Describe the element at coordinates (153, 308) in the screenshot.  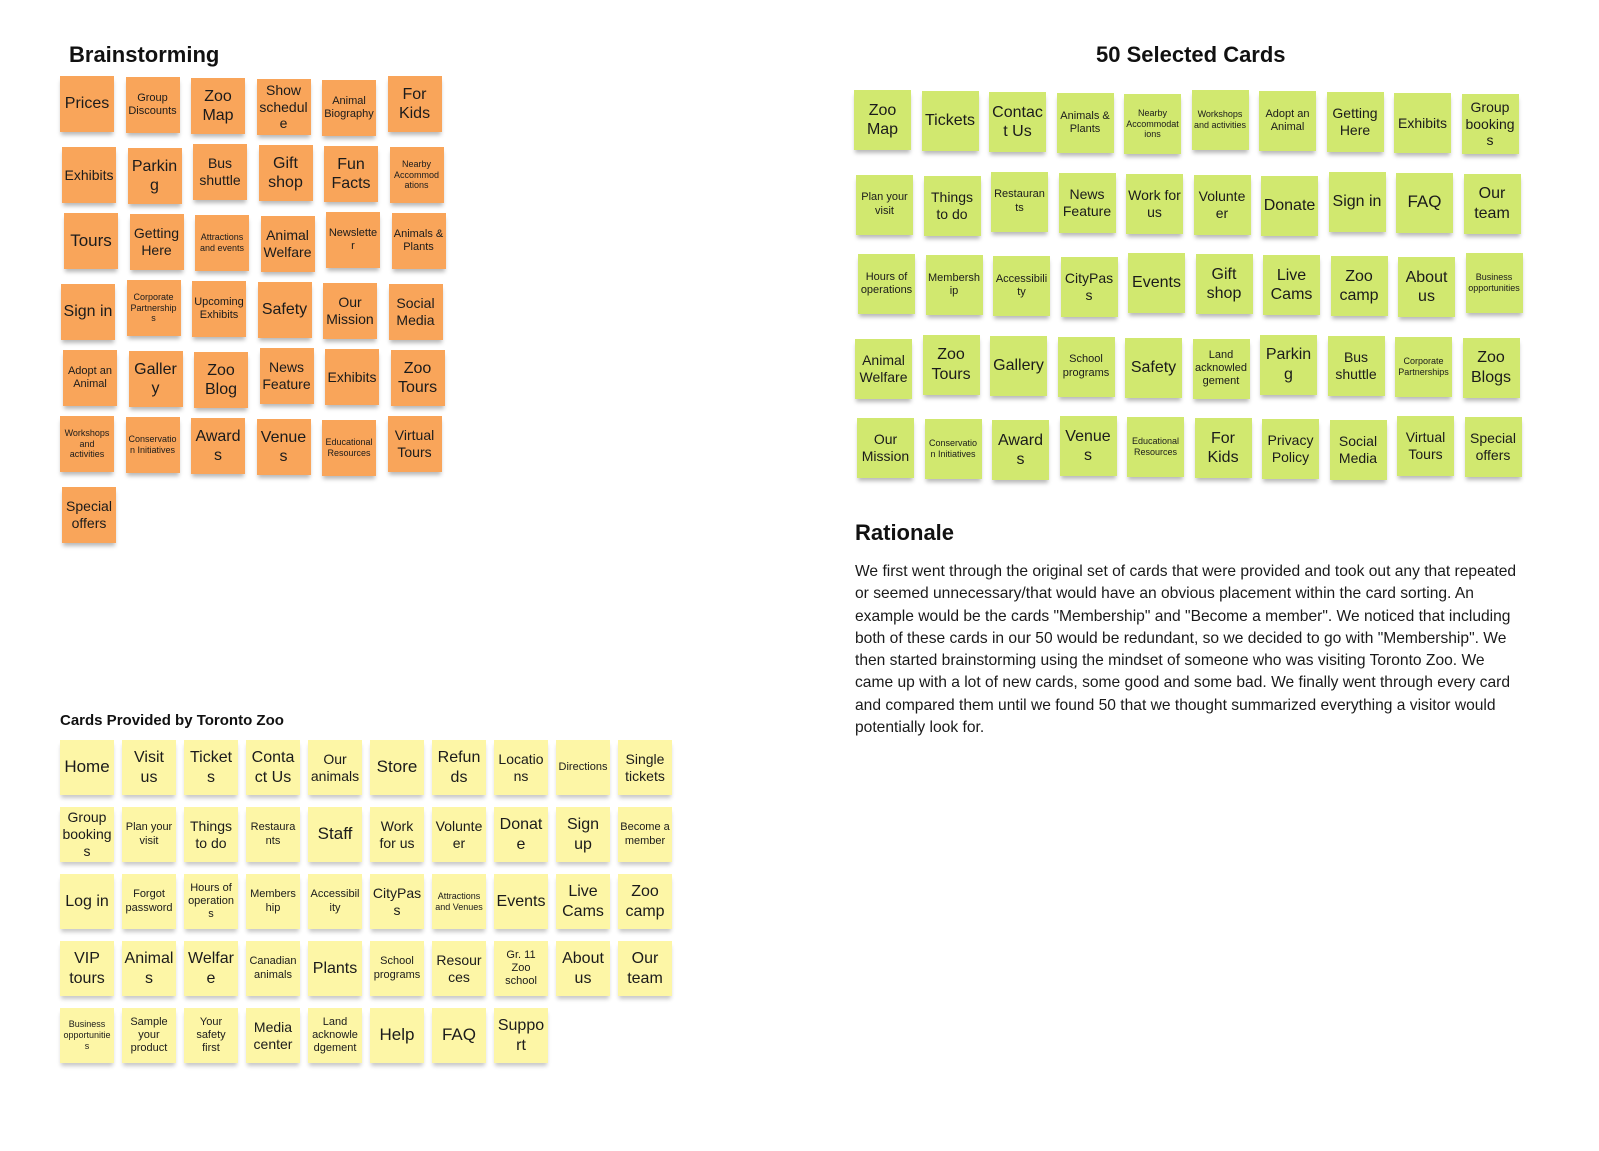
I see `sticky-note: Corporate Partnerships` at that location.